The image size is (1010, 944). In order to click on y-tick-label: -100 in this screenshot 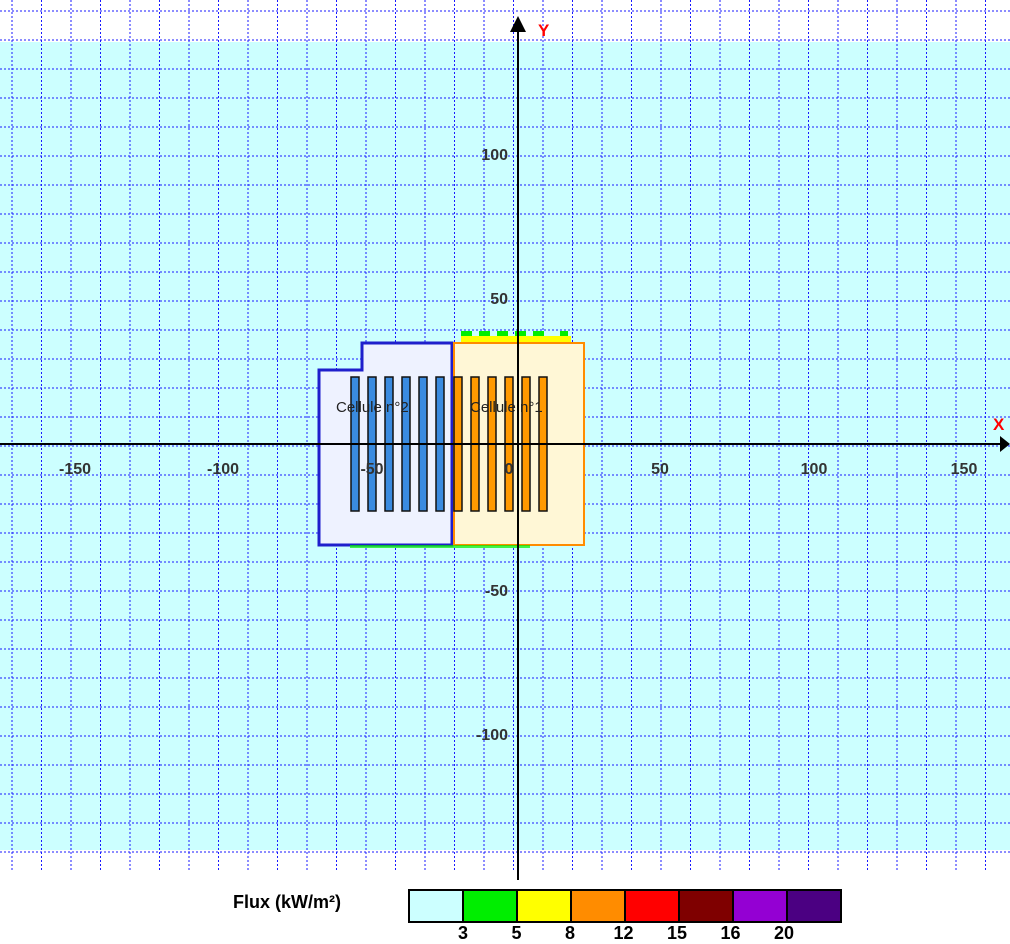, I will do `click(492, 735)`.